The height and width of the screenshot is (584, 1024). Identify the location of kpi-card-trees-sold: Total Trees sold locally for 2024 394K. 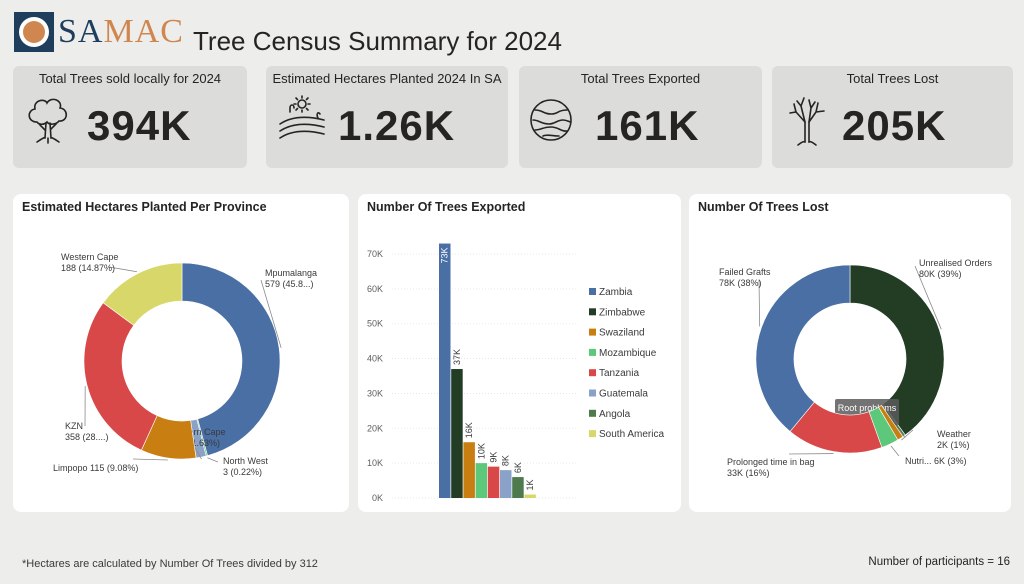
(130, 117).